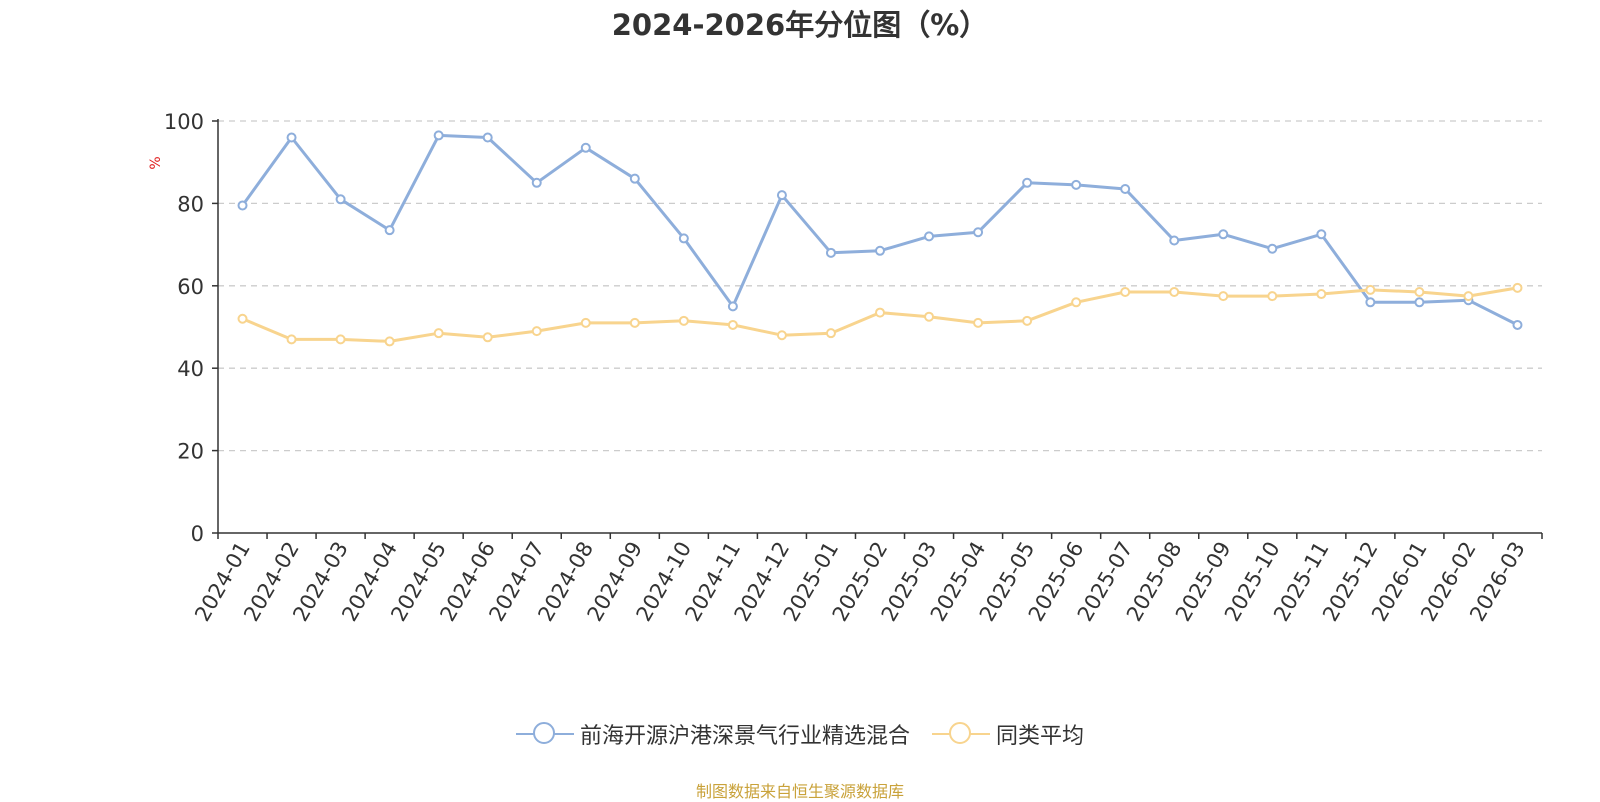 This screenshot has width=1600, height=802. Describe the element at coordinates (190, 369) in the screenshot. I see `y-tick-label-40: 40` at that location.